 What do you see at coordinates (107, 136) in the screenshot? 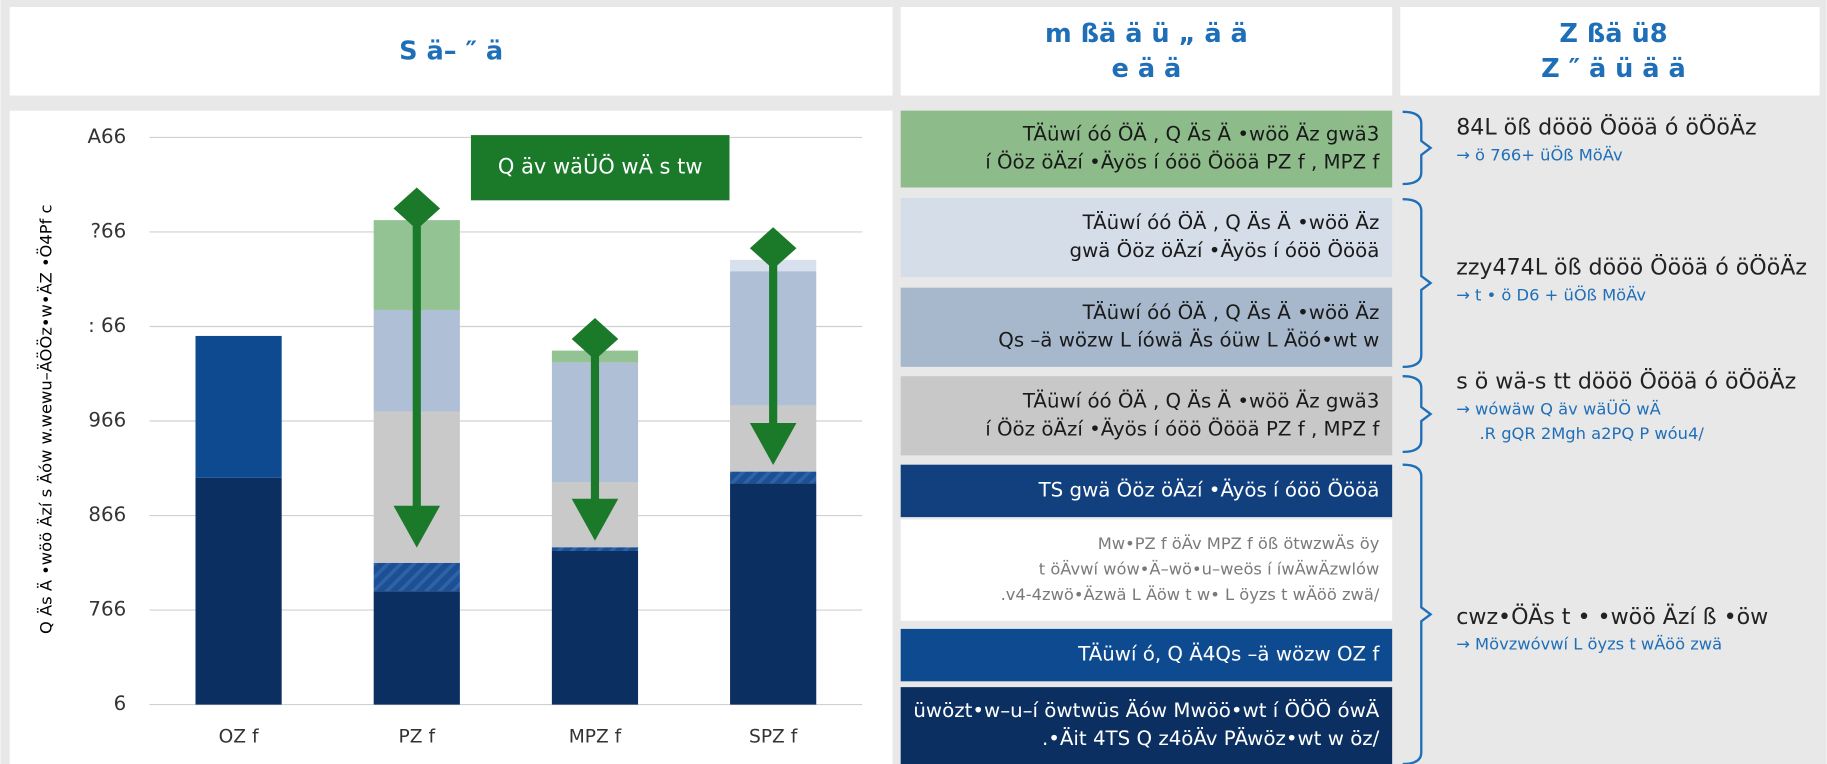
I see `y-tick-label: A66` at bounding box center [107, 136].